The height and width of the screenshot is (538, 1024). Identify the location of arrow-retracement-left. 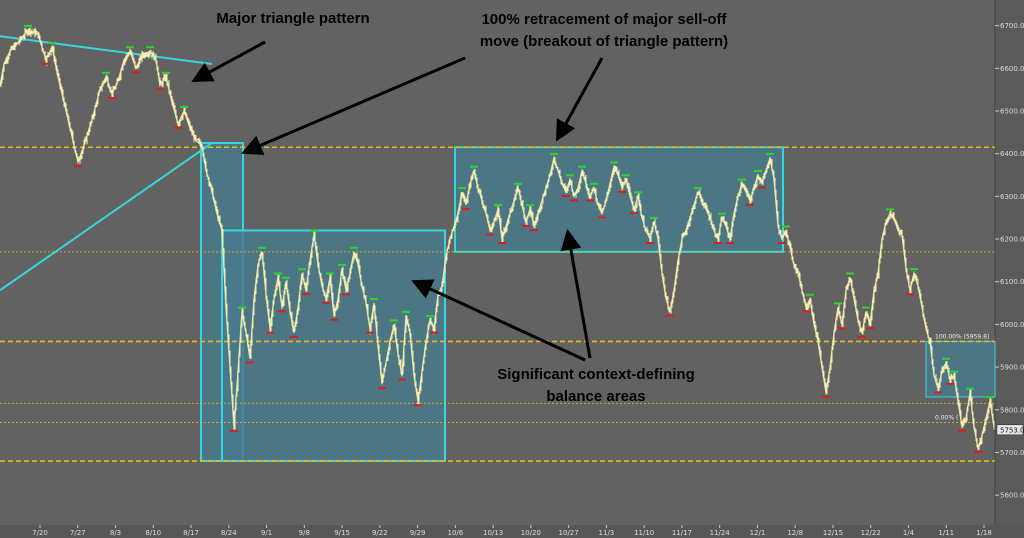
(353, 106).